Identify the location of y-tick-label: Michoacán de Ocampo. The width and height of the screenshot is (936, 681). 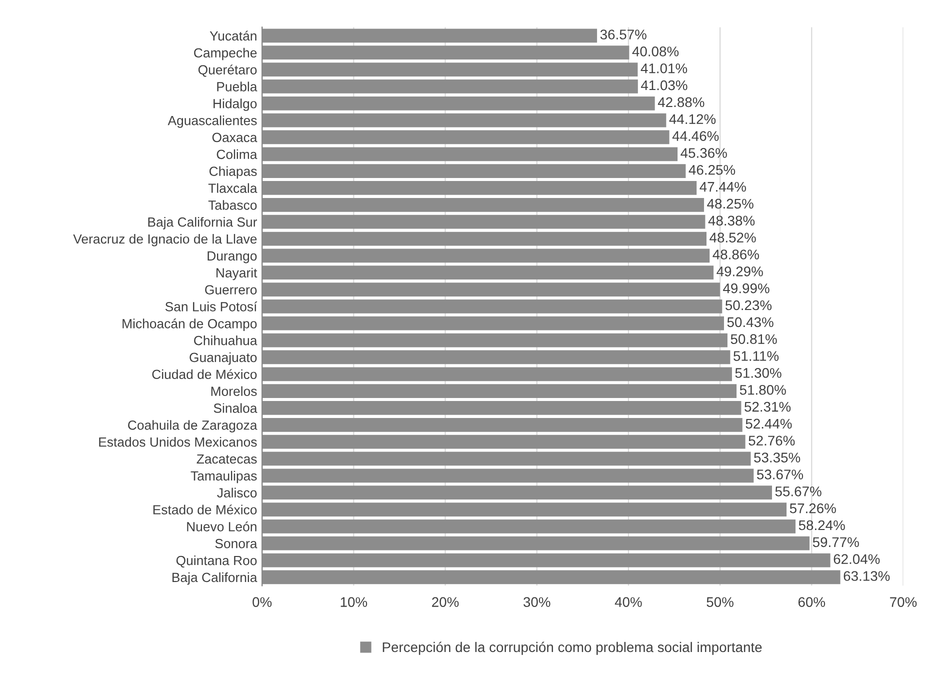
(189, 324).